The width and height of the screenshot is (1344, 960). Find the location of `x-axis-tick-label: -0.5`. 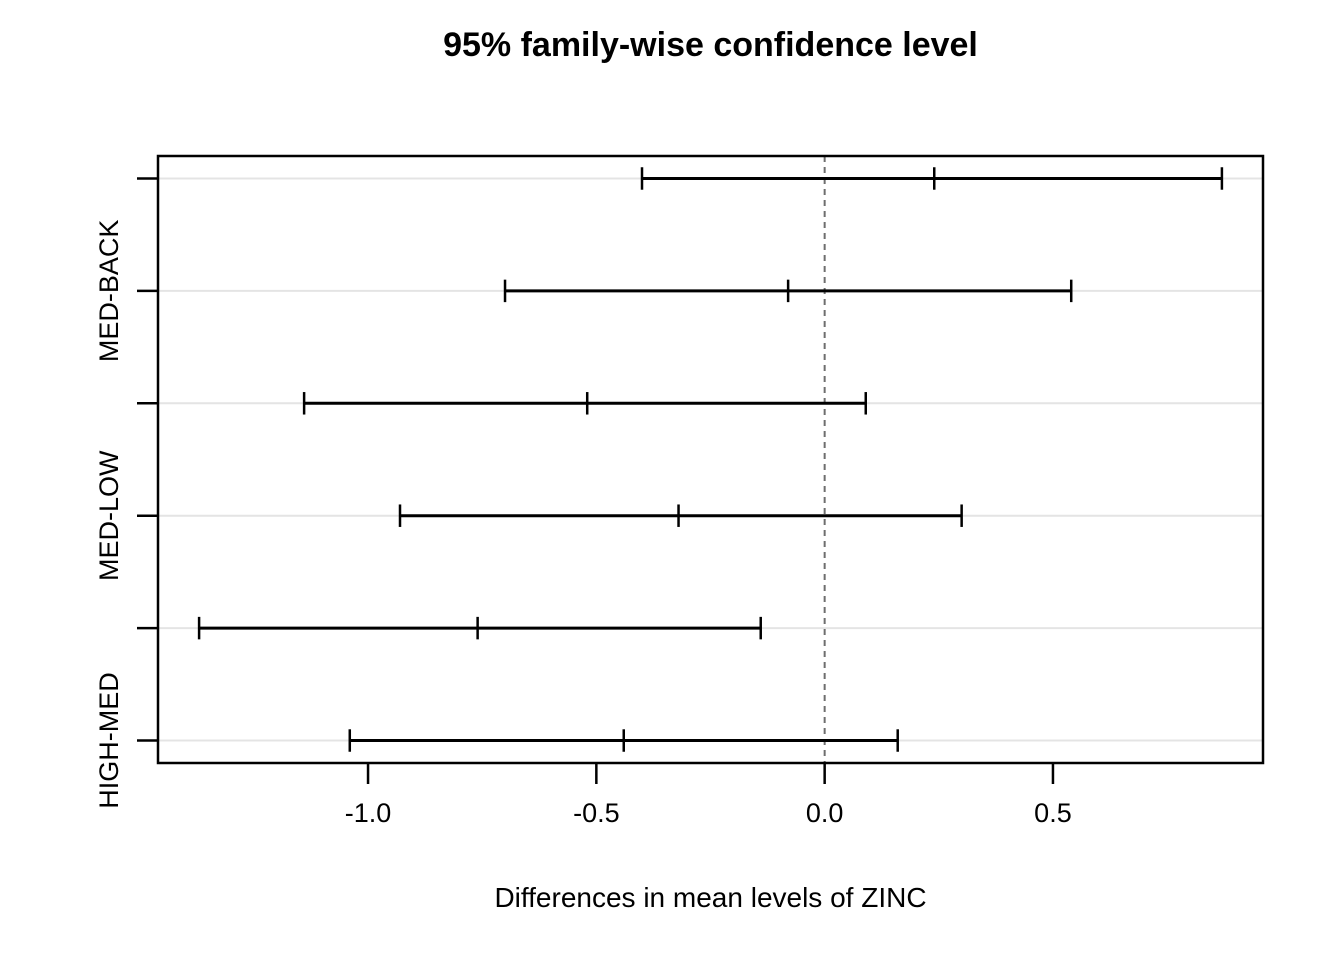

x-axis-tick-label: -0.5 is located at coordinates (596, 813).